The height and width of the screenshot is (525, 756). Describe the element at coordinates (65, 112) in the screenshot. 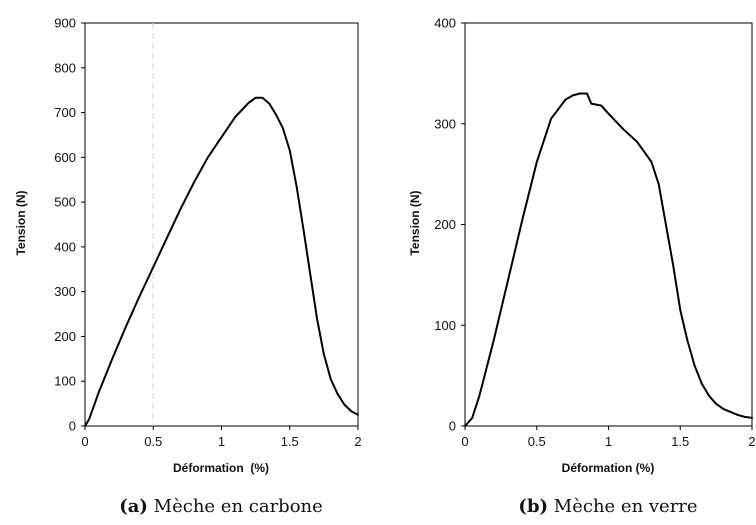

I see `y-tick-label-a: 700` at that location.